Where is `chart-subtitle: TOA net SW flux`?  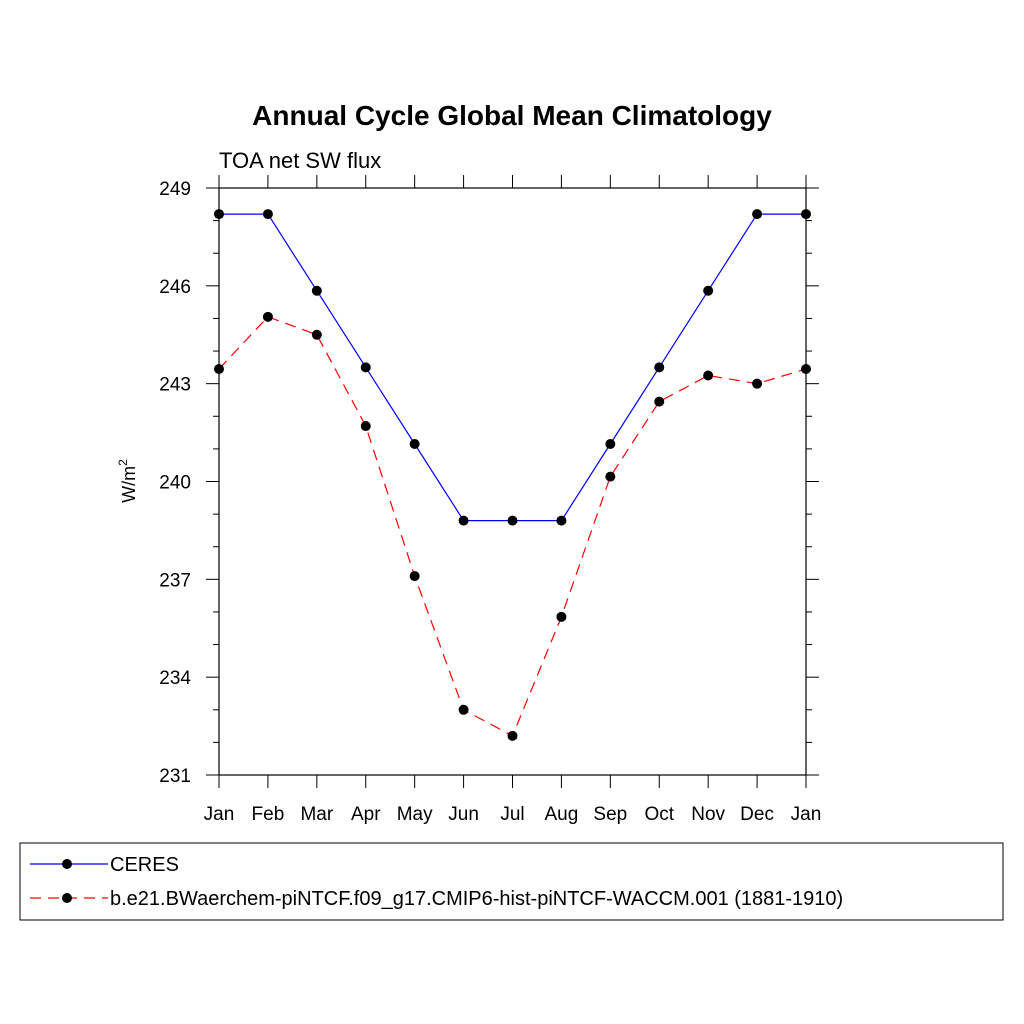 chart-subtitle: TOA net SW flux is located at coordinates (300, 160).